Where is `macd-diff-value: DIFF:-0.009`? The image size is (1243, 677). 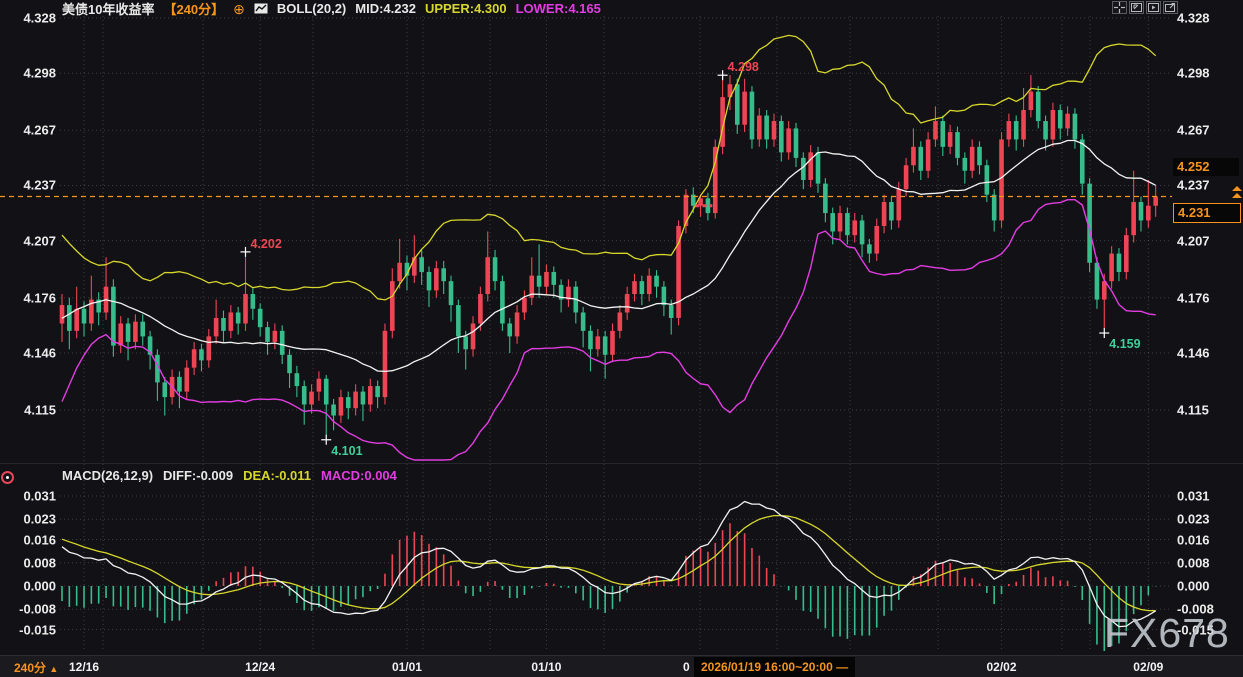 macd-diff-value: DIFF:-0.009 is located at coordinates (198, 475).